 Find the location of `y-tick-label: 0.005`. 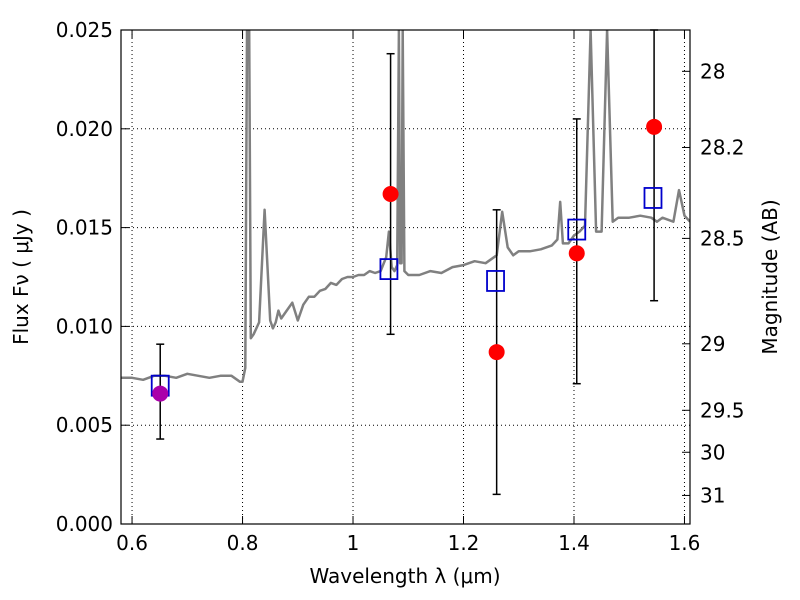

y-tick-label: 0.005 is located at coordinates (84, 425).